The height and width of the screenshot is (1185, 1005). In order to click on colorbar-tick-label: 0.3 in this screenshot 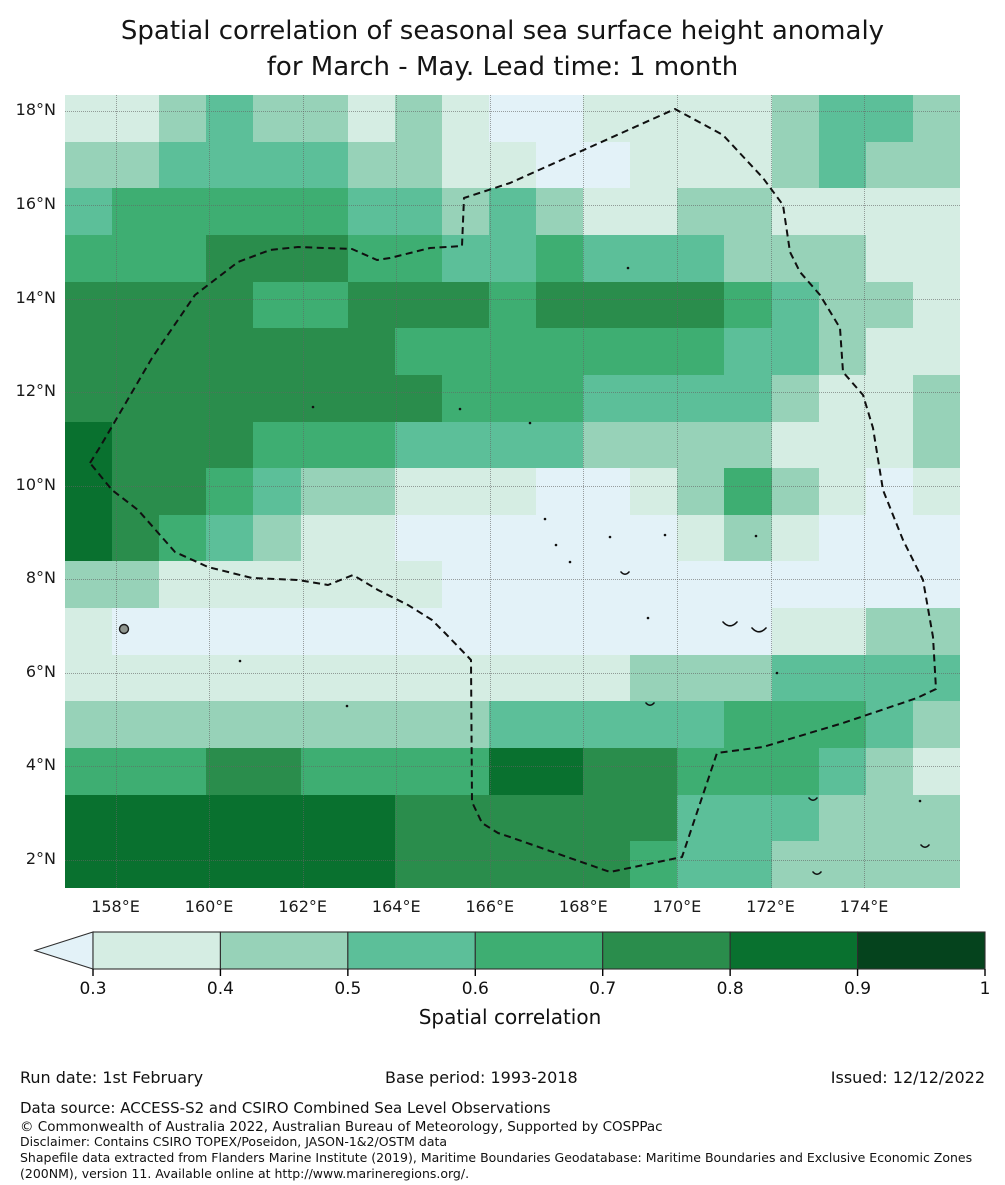, I will do `click(93, 989)`.